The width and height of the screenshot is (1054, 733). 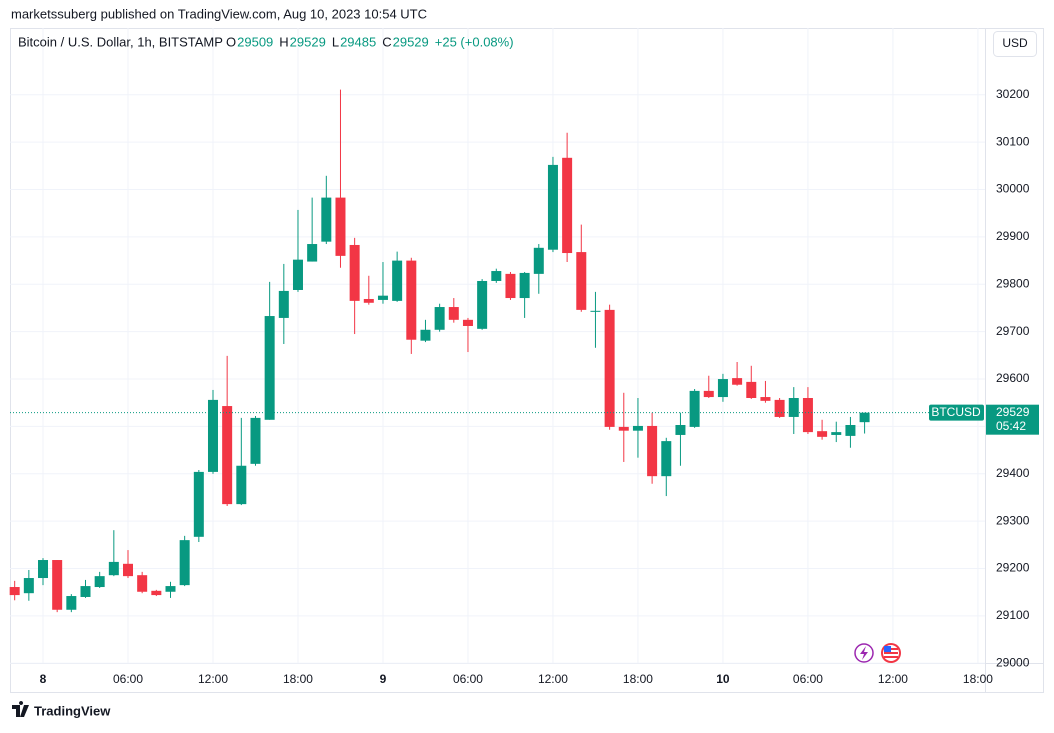 What do you see at coordinates (386, 41) in the screenshot?
I see `legend-key: C` at bounding box center [386, 41].